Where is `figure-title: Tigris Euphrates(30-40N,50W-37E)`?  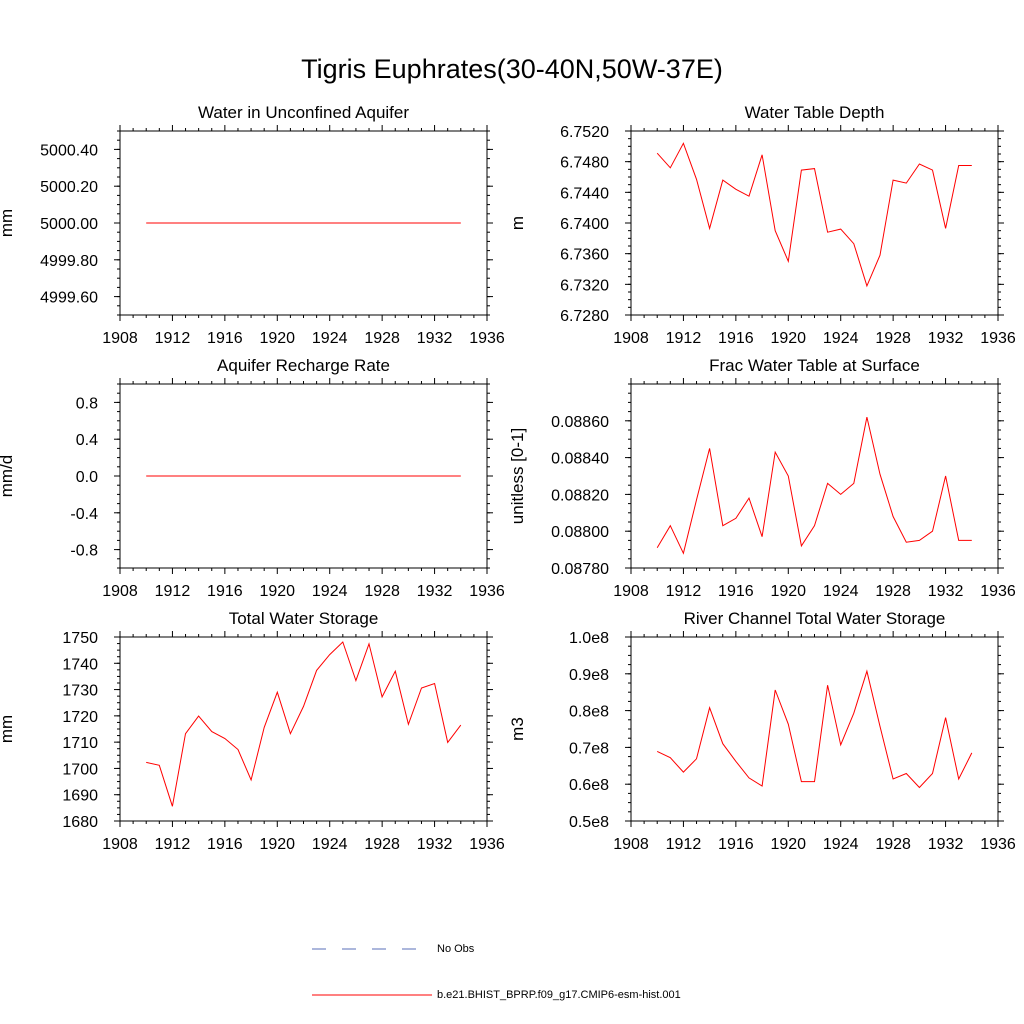
figure-title: Tigris Euphrates(30-40N,50W-37E) is located at coordinates (512, 69).